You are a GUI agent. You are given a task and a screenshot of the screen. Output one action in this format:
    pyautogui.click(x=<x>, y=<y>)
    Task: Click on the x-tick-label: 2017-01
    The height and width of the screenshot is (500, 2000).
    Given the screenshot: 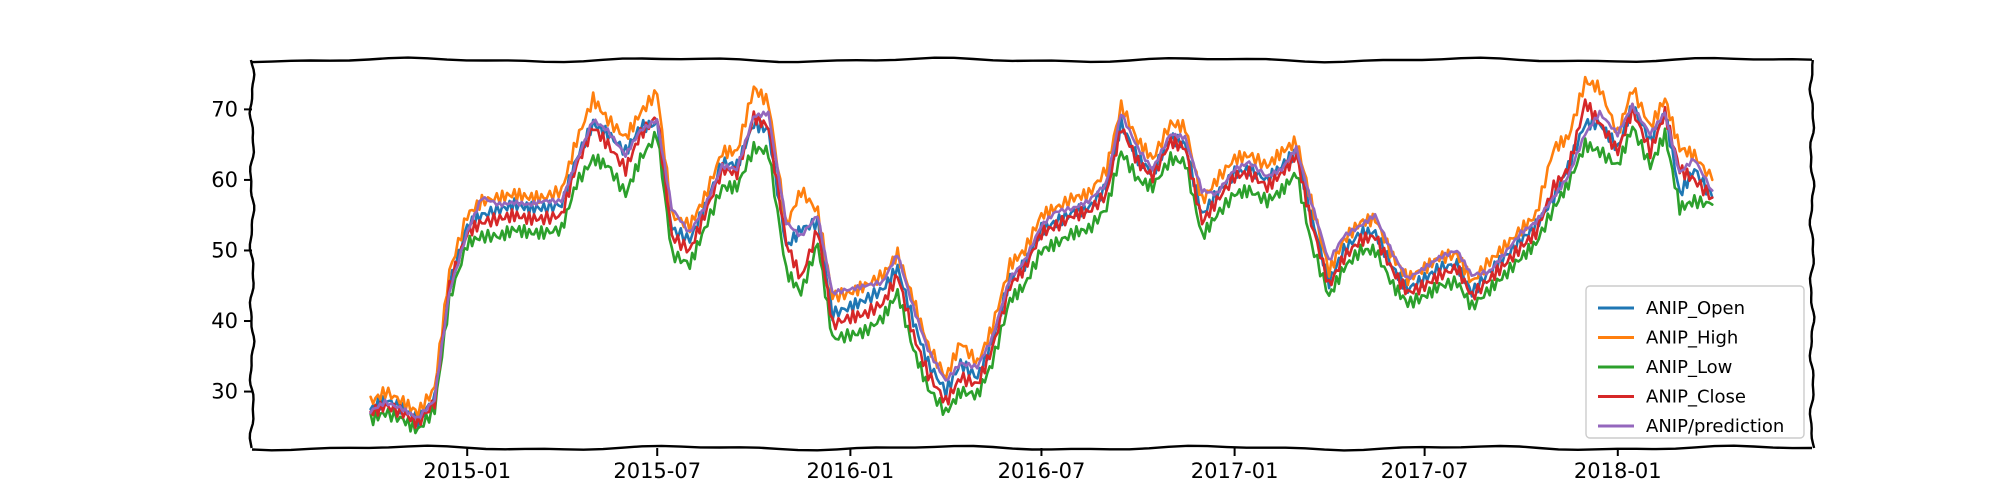 What is the action you would take?
    pyautogui.click(x=1235, y=471)
    